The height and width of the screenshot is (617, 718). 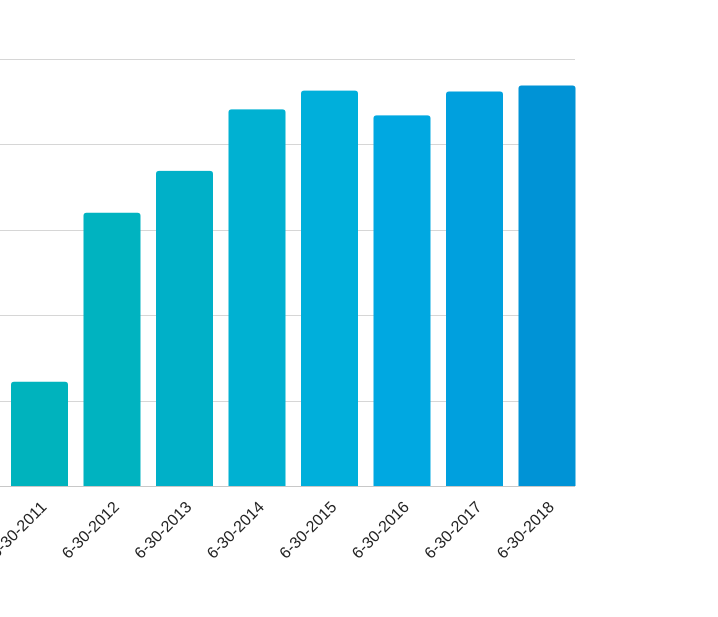 I want to click on bar-6-30-2016, so click(x=402, y=300).